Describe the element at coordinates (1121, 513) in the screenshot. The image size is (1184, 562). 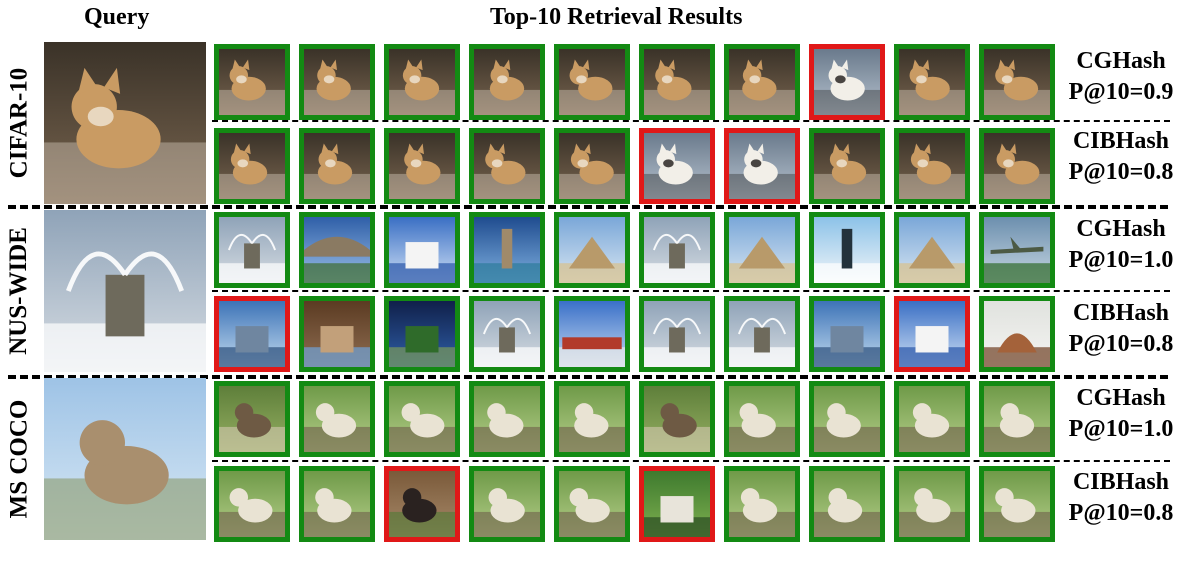
I see `precision-score: P@10=0.8` at that location.